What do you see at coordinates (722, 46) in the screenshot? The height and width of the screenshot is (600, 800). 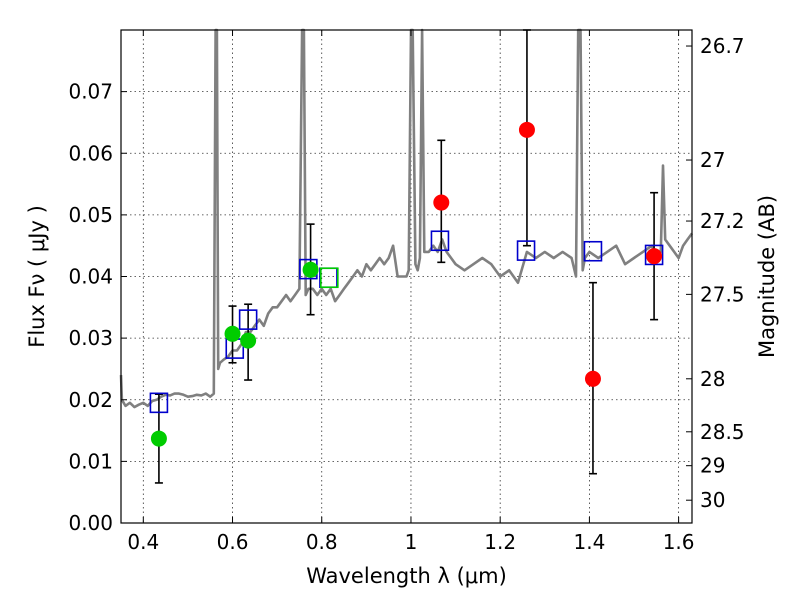 I see `right-tick-label: 26.7` at bounding box center [722, 46].